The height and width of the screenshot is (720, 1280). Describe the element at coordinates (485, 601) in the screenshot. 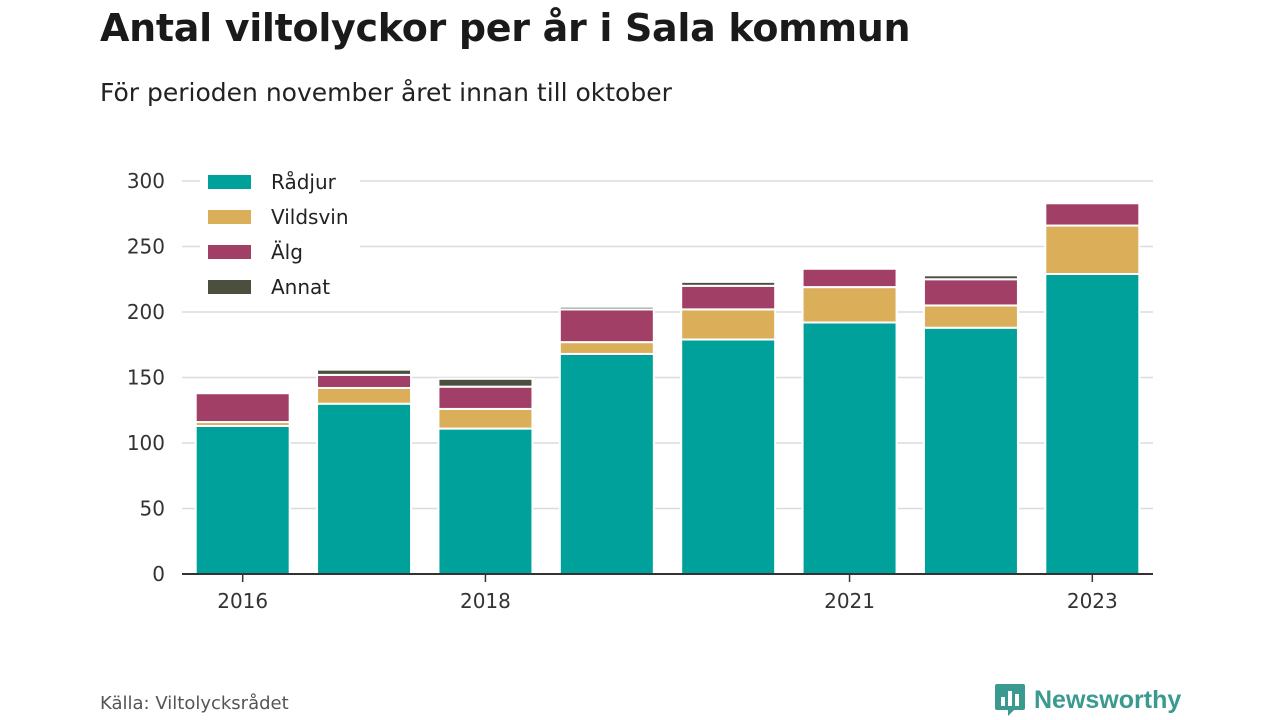

I see `x-tick-label: 2018` at that location.